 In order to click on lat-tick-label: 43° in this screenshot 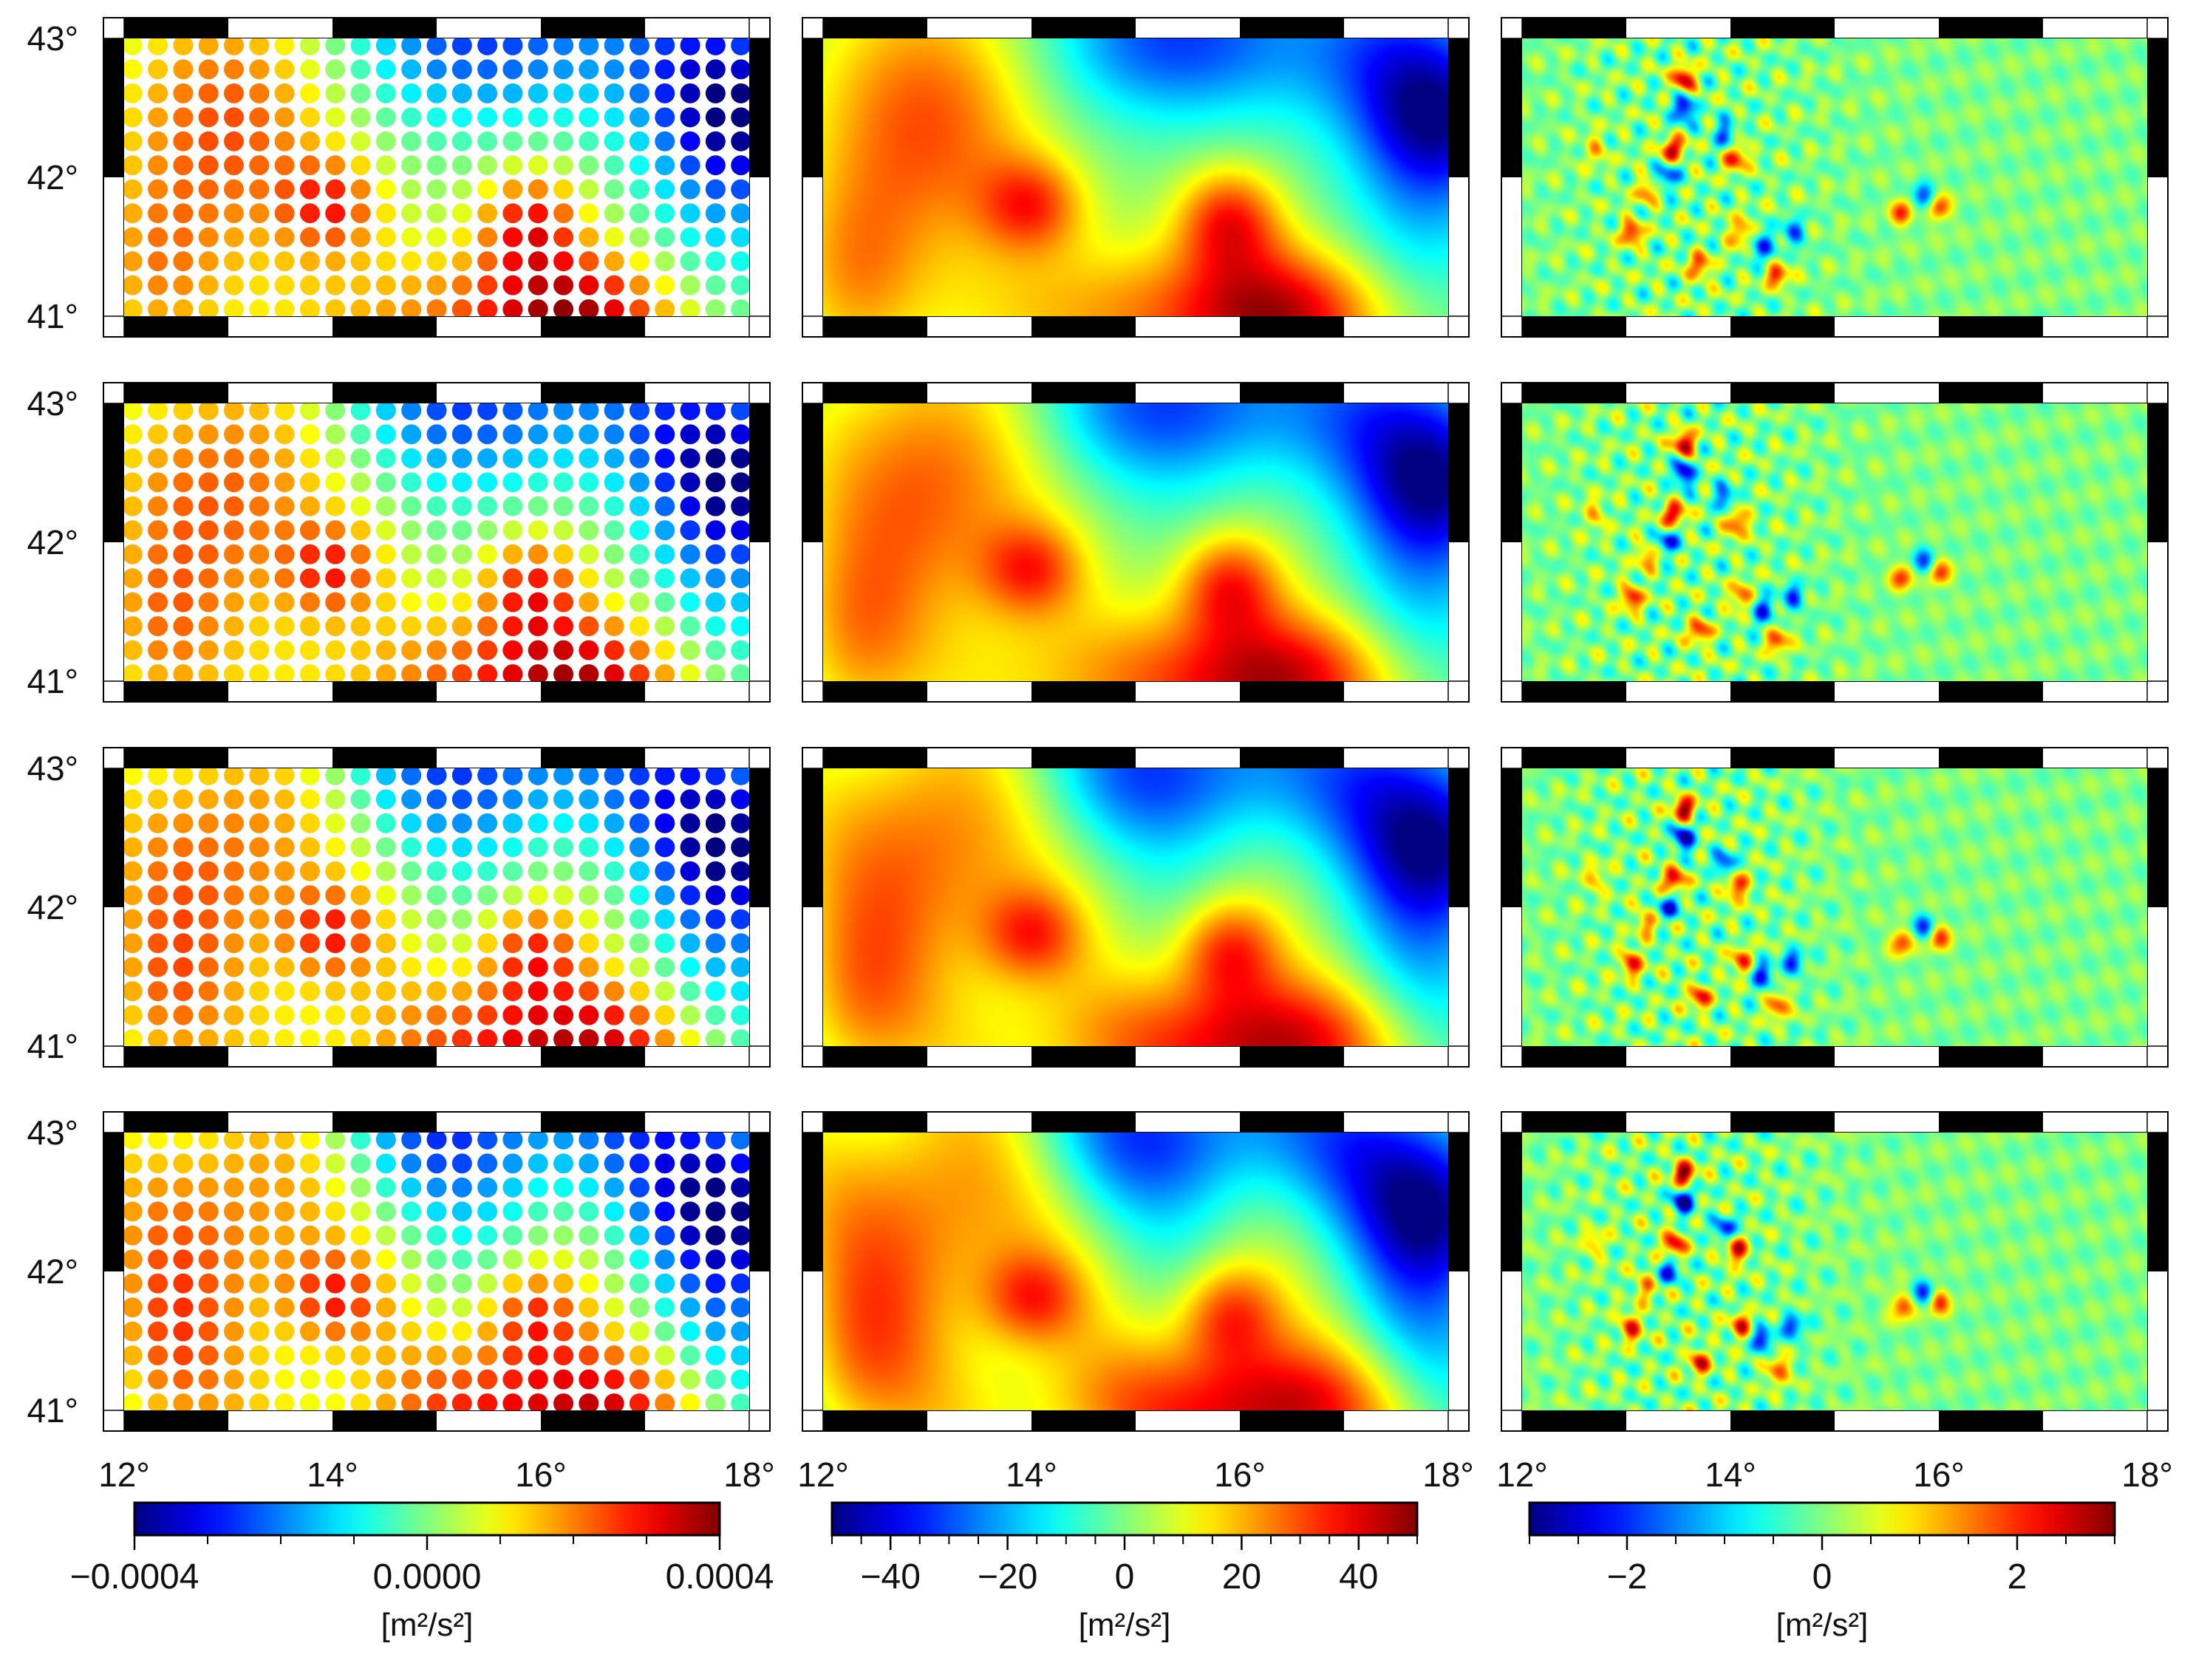, I will do `click(52, 404)`.